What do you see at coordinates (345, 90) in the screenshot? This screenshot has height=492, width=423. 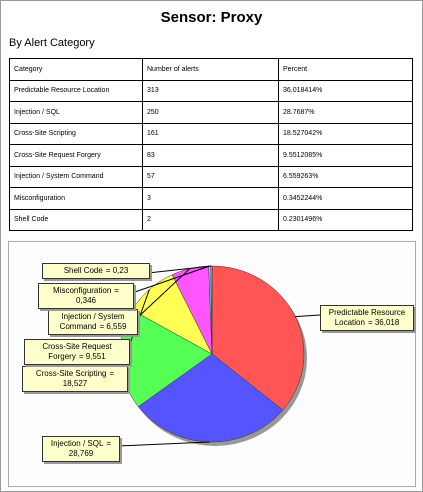 I see `cell: 36.018414%` at bounding box center [345, 90].